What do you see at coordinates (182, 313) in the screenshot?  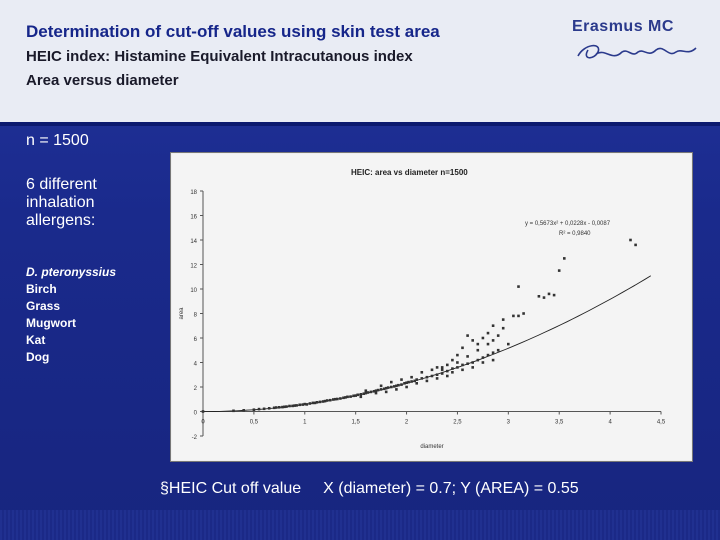 I see `y-axis-label: area` at bounding box center [182, 313].